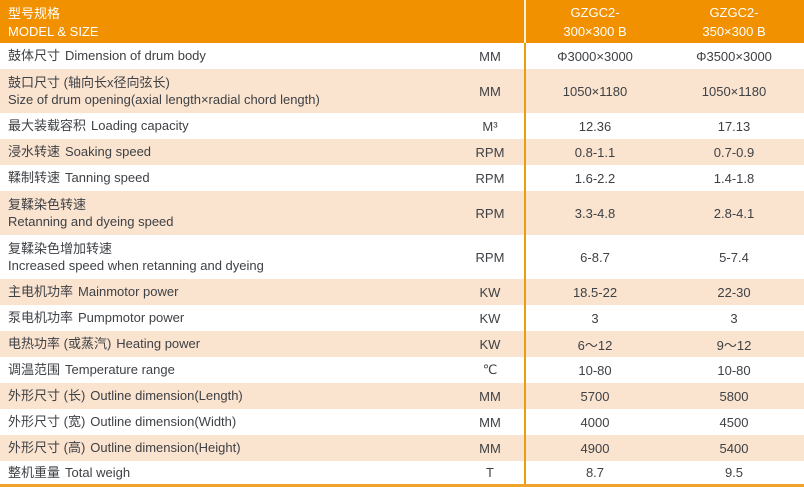  I want to click on spec-label-zh: 泵电机功率, so click(41, 317).